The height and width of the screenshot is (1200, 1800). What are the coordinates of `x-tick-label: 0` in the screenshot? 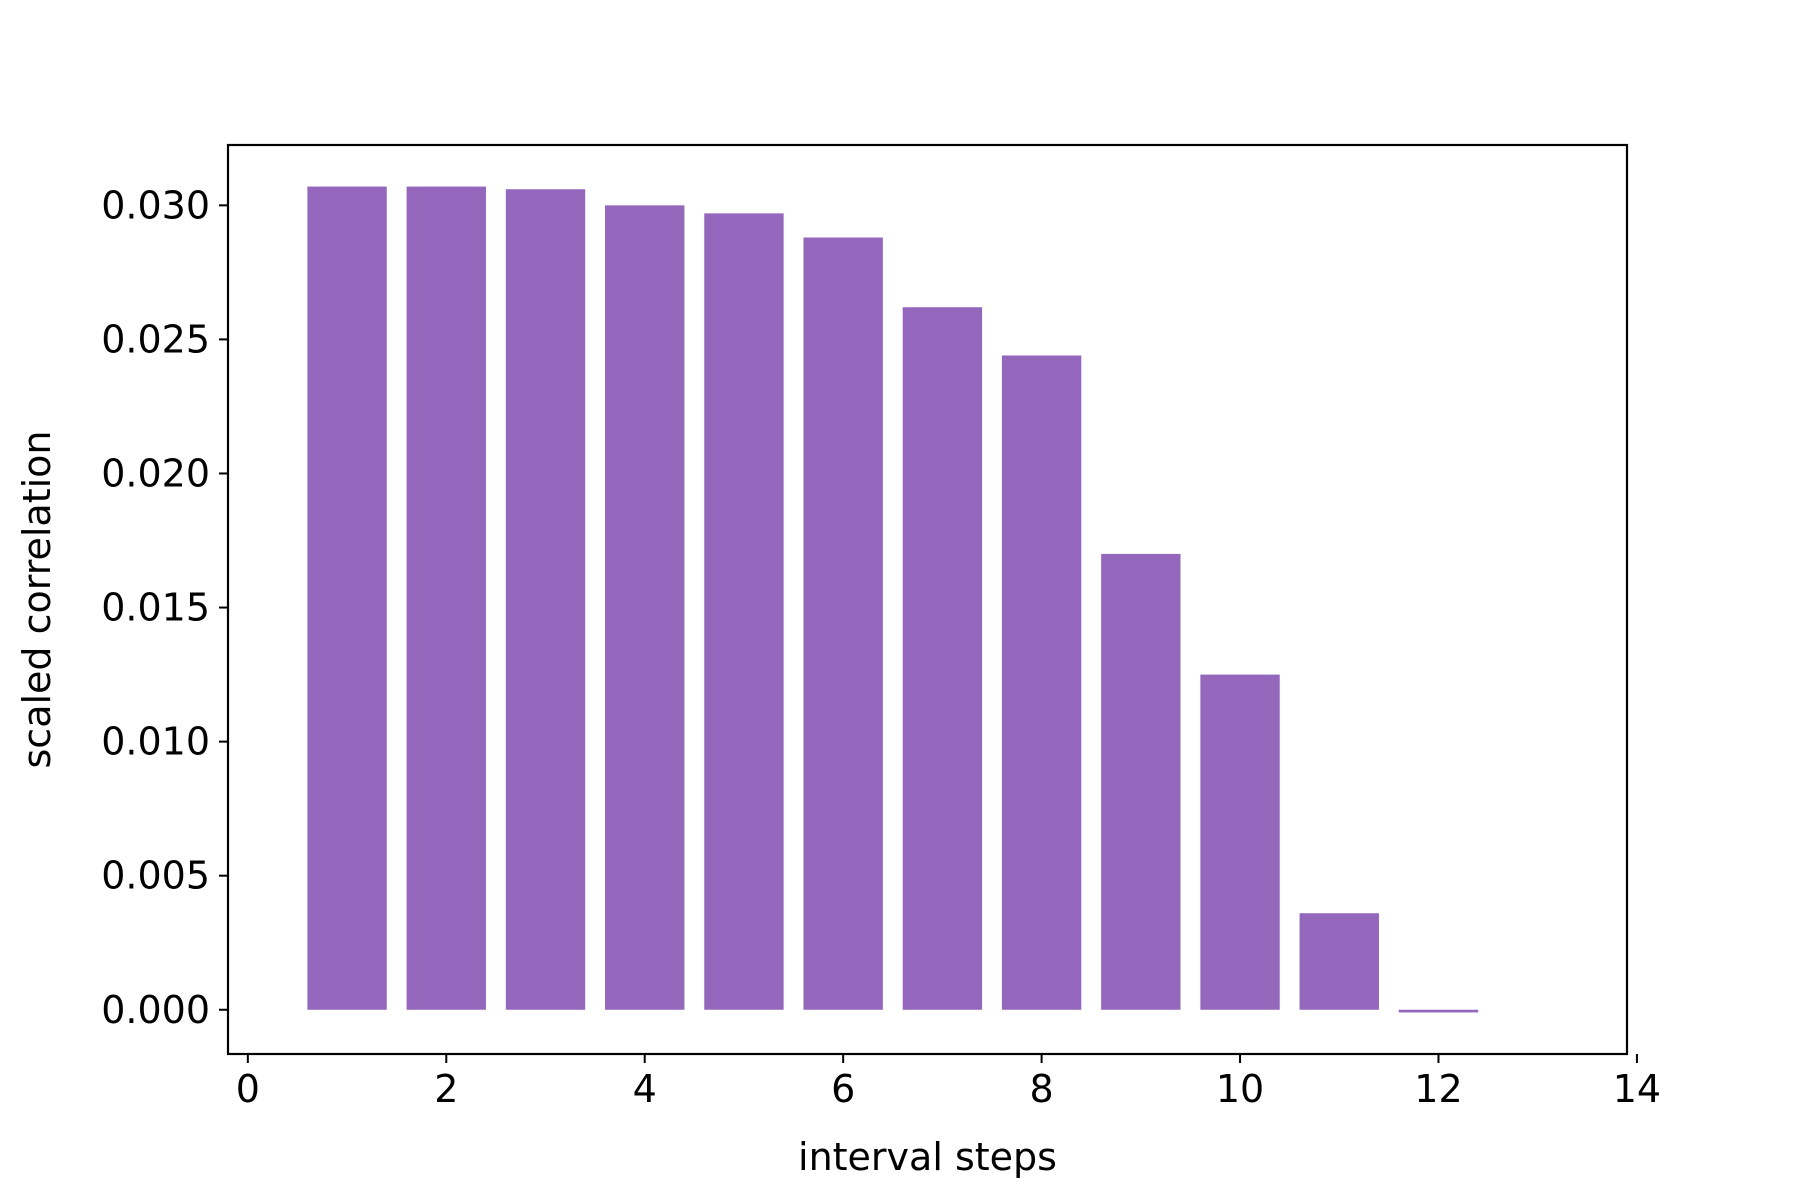 It's located at (248, 1089).